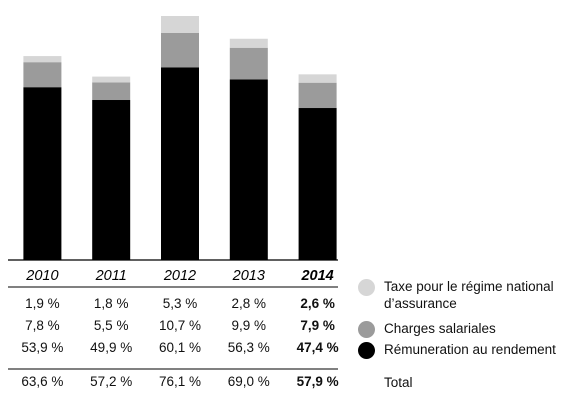 The width and height of the screenshot is (586, 393). I want to click on year-label-2014: 2014, so click(316, 276).